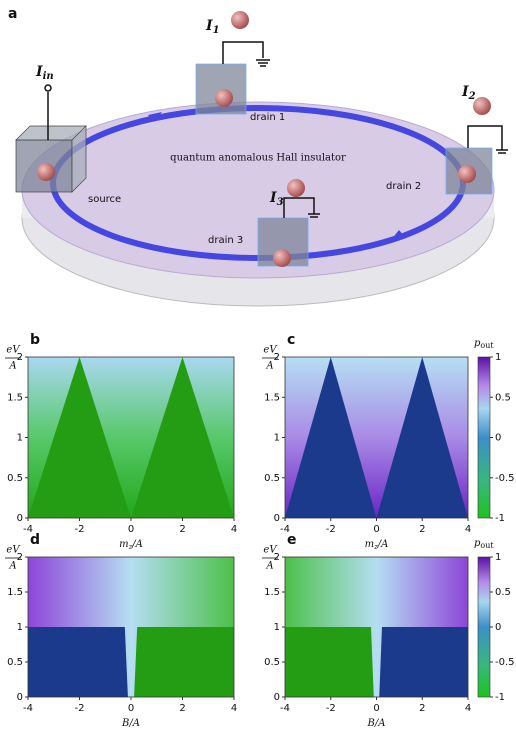 The width and height of the screenshot is (516, 729). What do you see at coordinates (280, 202) in the screenshot?
I see `current-subscript: 3` at bounding box center [280, 202].